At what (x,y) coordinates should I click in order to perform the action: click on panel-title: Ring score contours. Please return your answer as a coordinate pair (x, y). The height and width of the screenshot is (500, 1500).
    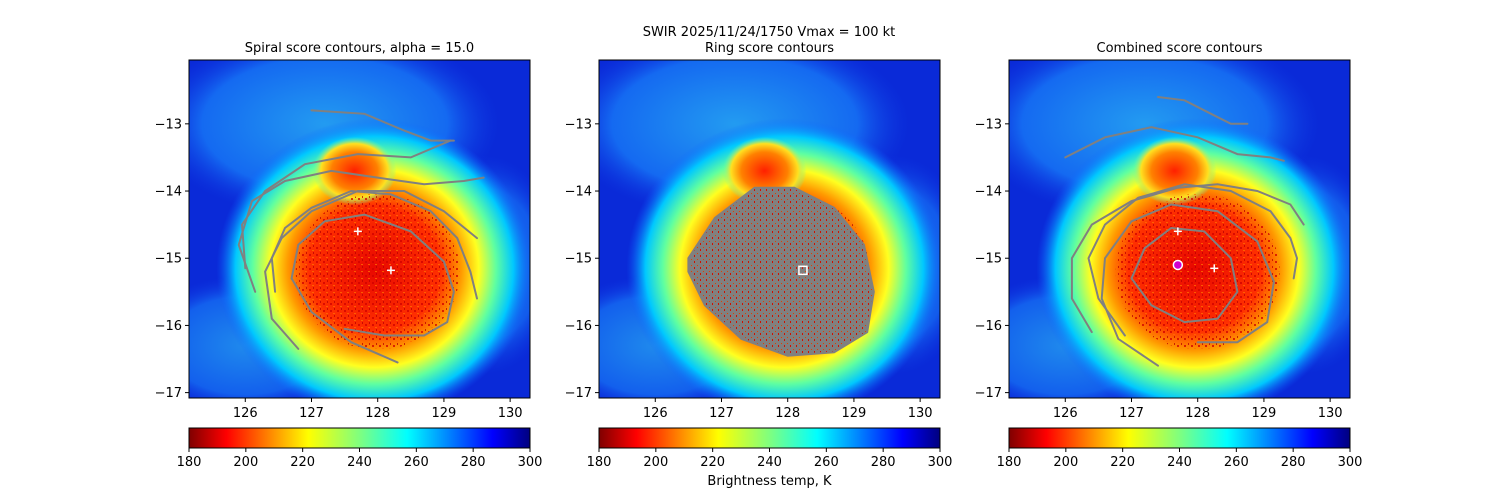
    Looking at the image, I should click on (769, 48).